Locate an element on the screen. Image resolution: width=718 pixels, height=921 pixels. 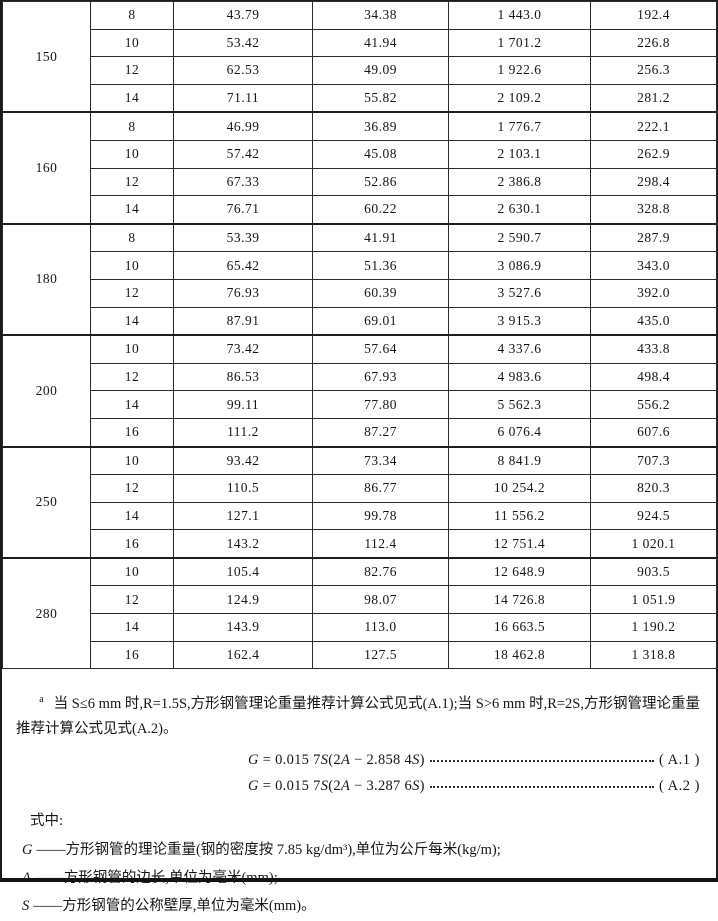
cell-value: 435.0 is located at coordinates (653, 321).